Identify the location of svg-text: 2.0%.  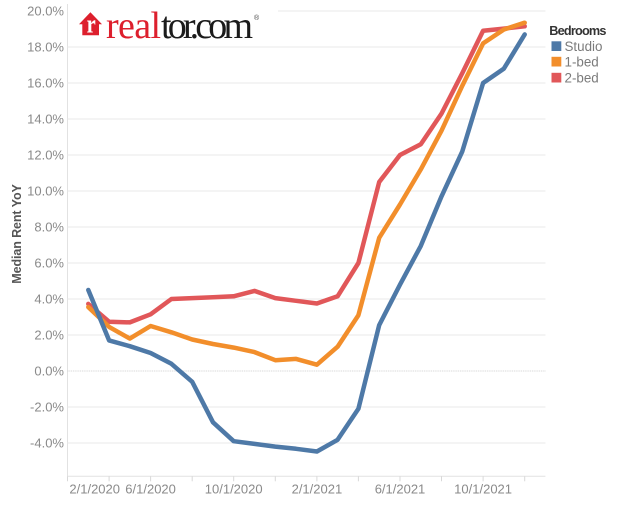
(49, 335).